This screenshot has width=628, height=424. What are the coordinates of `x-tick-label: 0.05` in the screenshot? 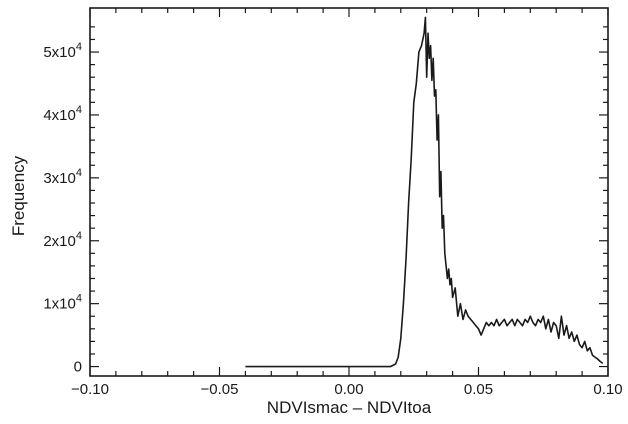 It's located at (478, 389).